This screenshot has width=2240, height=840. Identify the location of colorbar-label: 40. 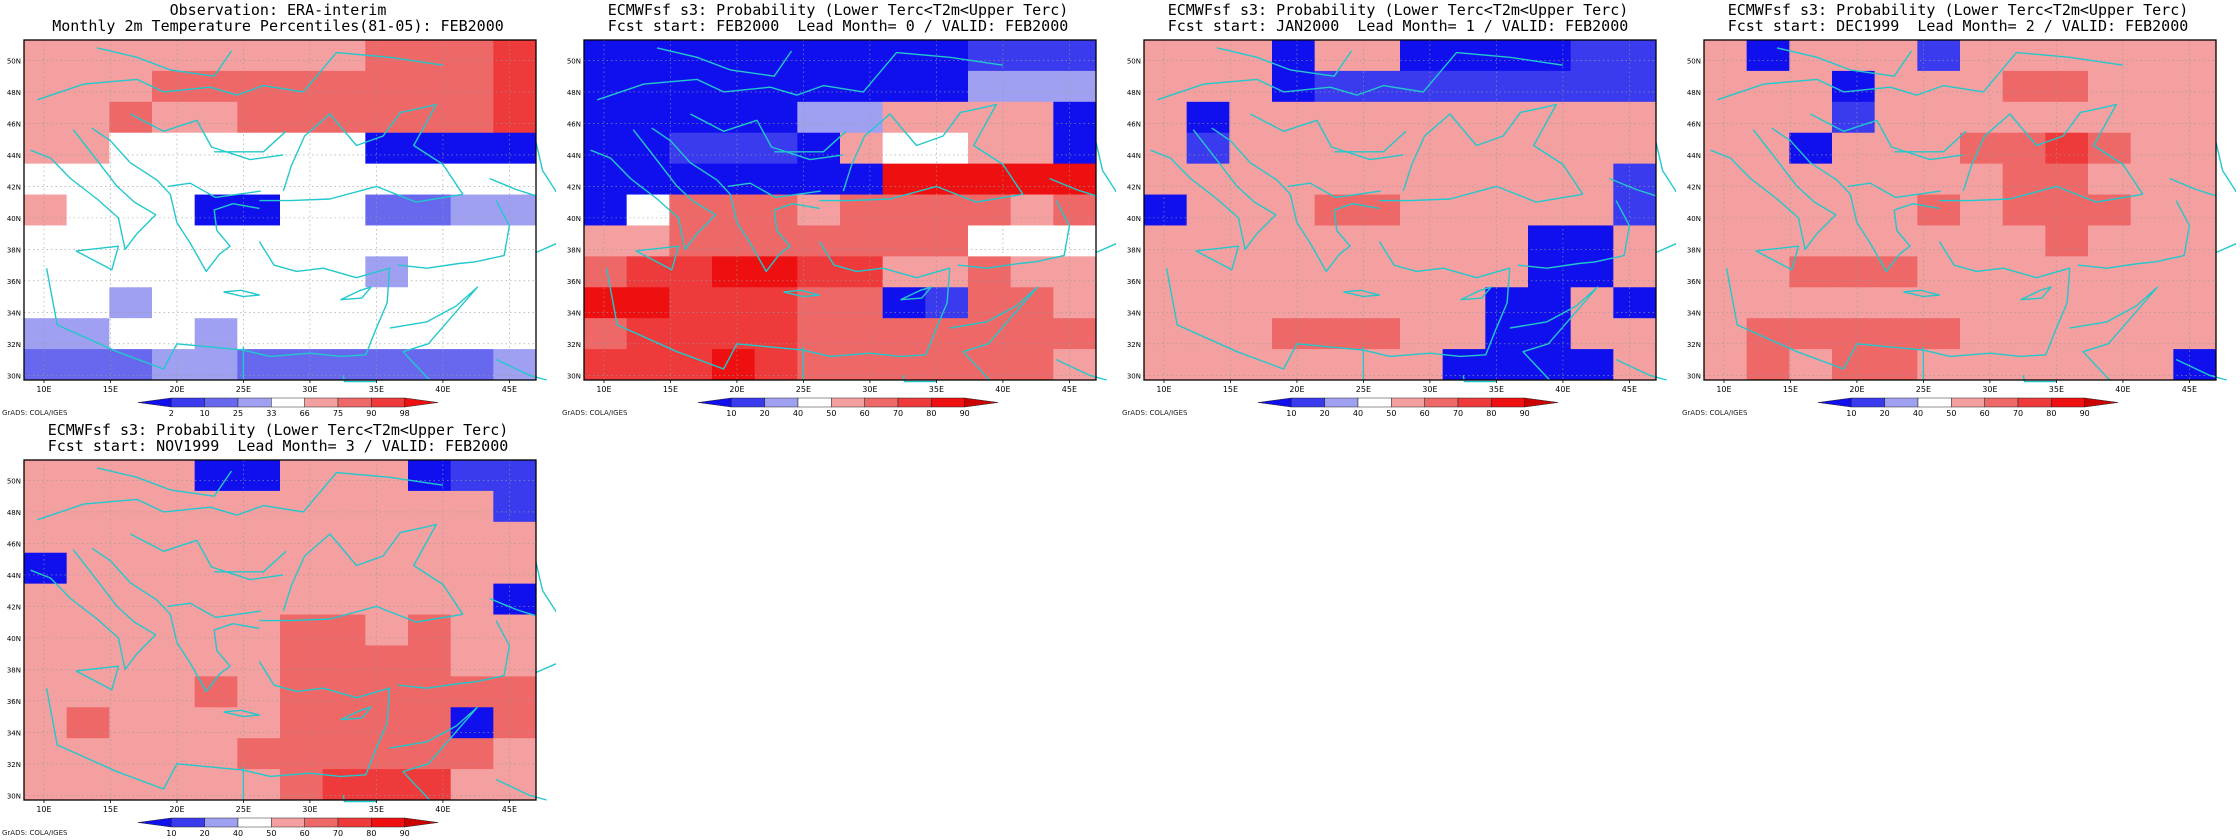
(1358, 413).